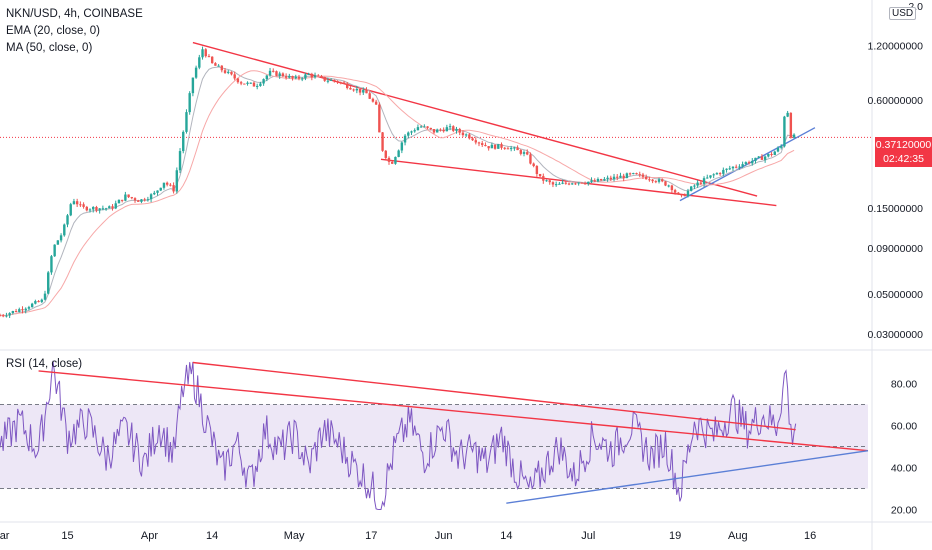 The height and width of the screenshot is (550, 932). Describe the element at coordinates (494, 396) in the screenshot. I see `rsi-upper-2-trendline` at that location.